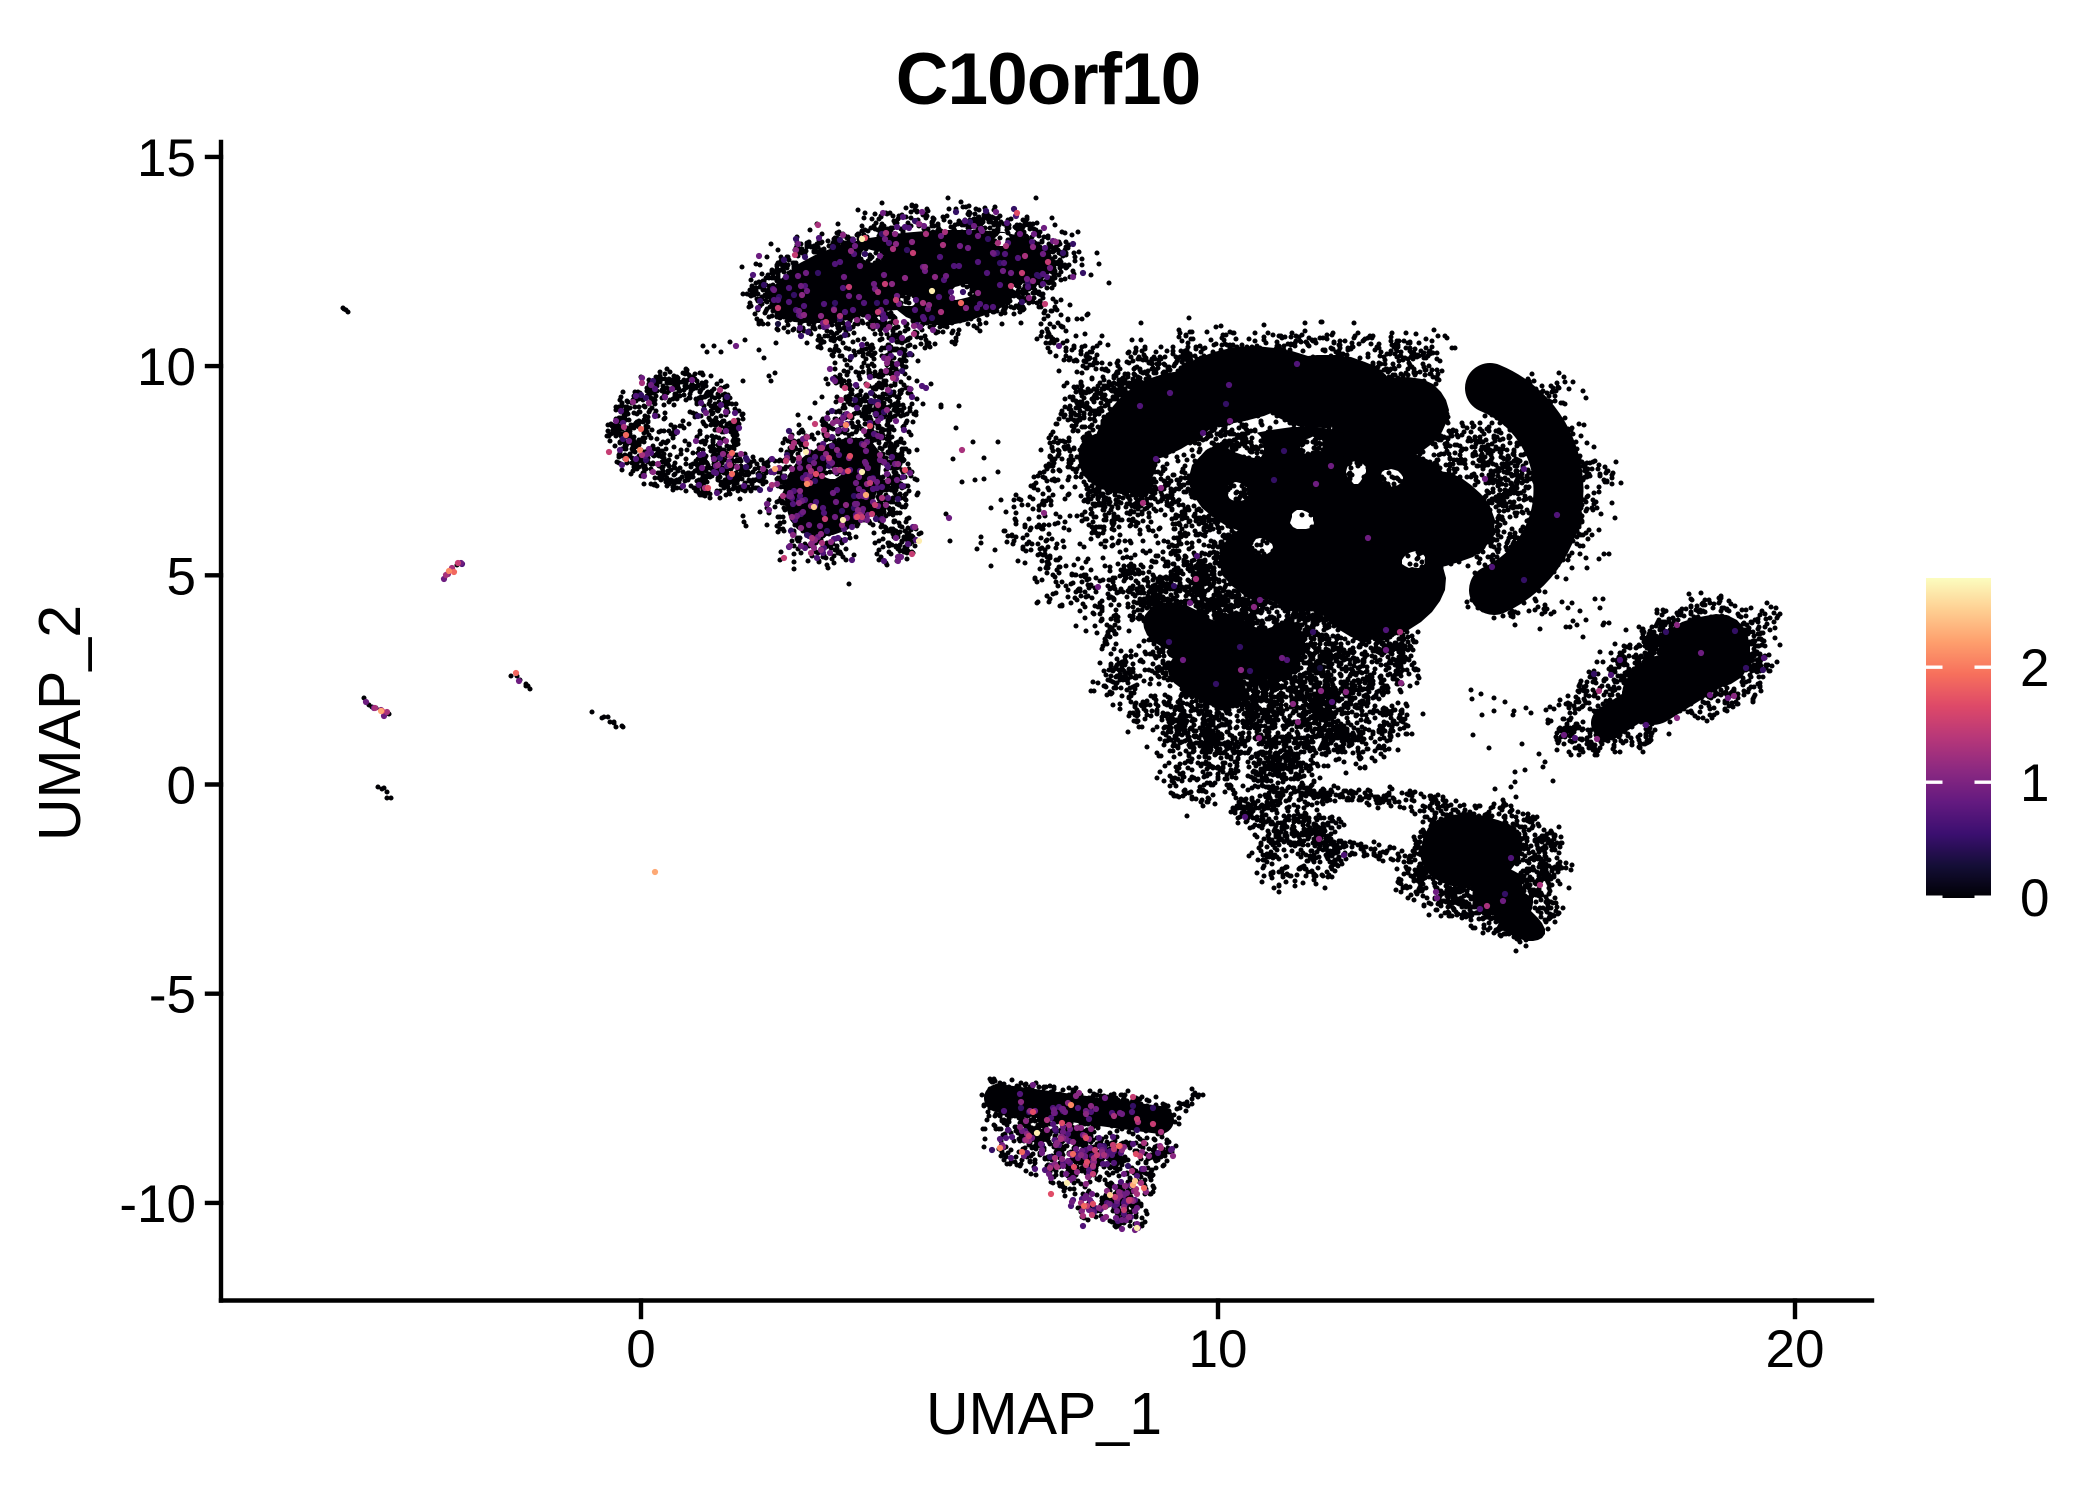 Image resolution: width=2100 pixels, height=1505 pixels. What do you see at coordinates (1044, 1414) in the screenshot?
I see `svg-text: UMAP_1` at bounding box center [1044, 1414].